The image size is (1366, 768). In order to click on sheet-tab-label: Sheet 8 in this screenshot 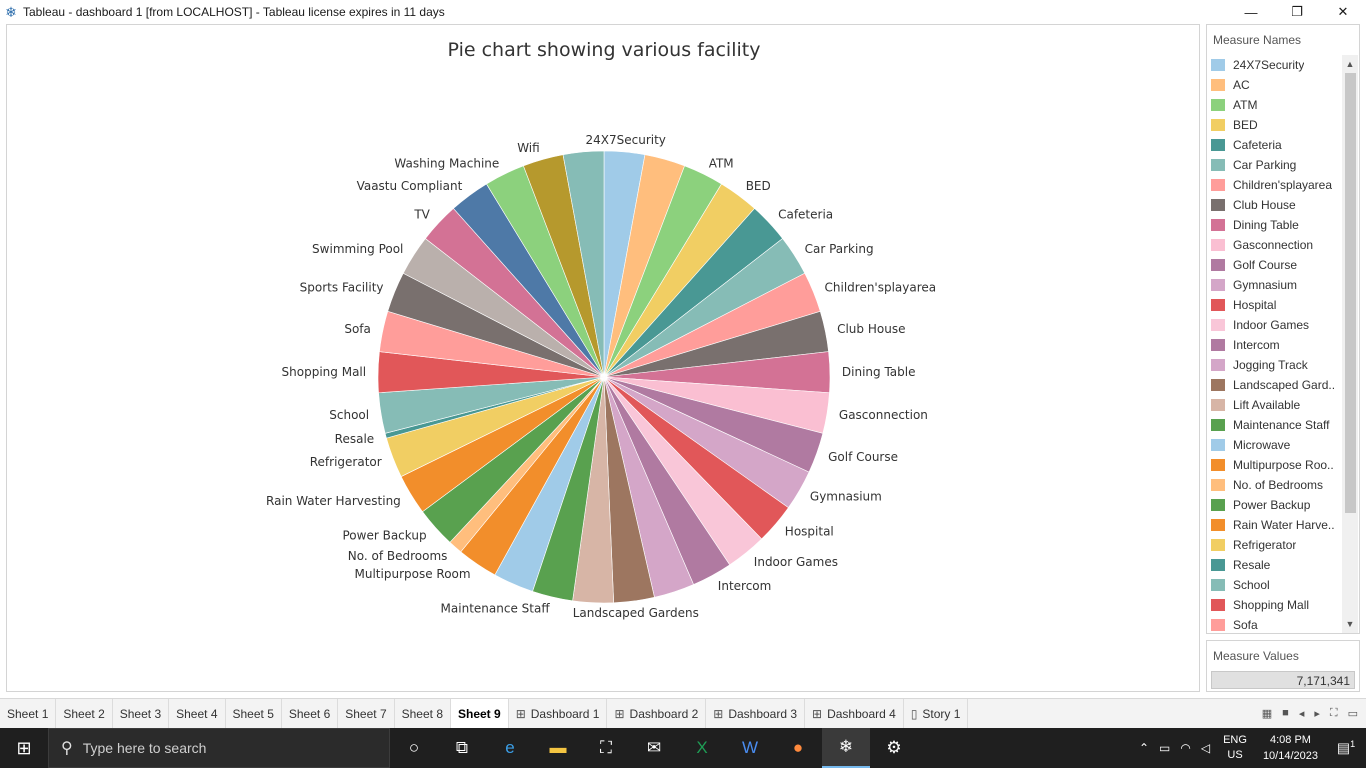, I will do `click(422, 713)`.